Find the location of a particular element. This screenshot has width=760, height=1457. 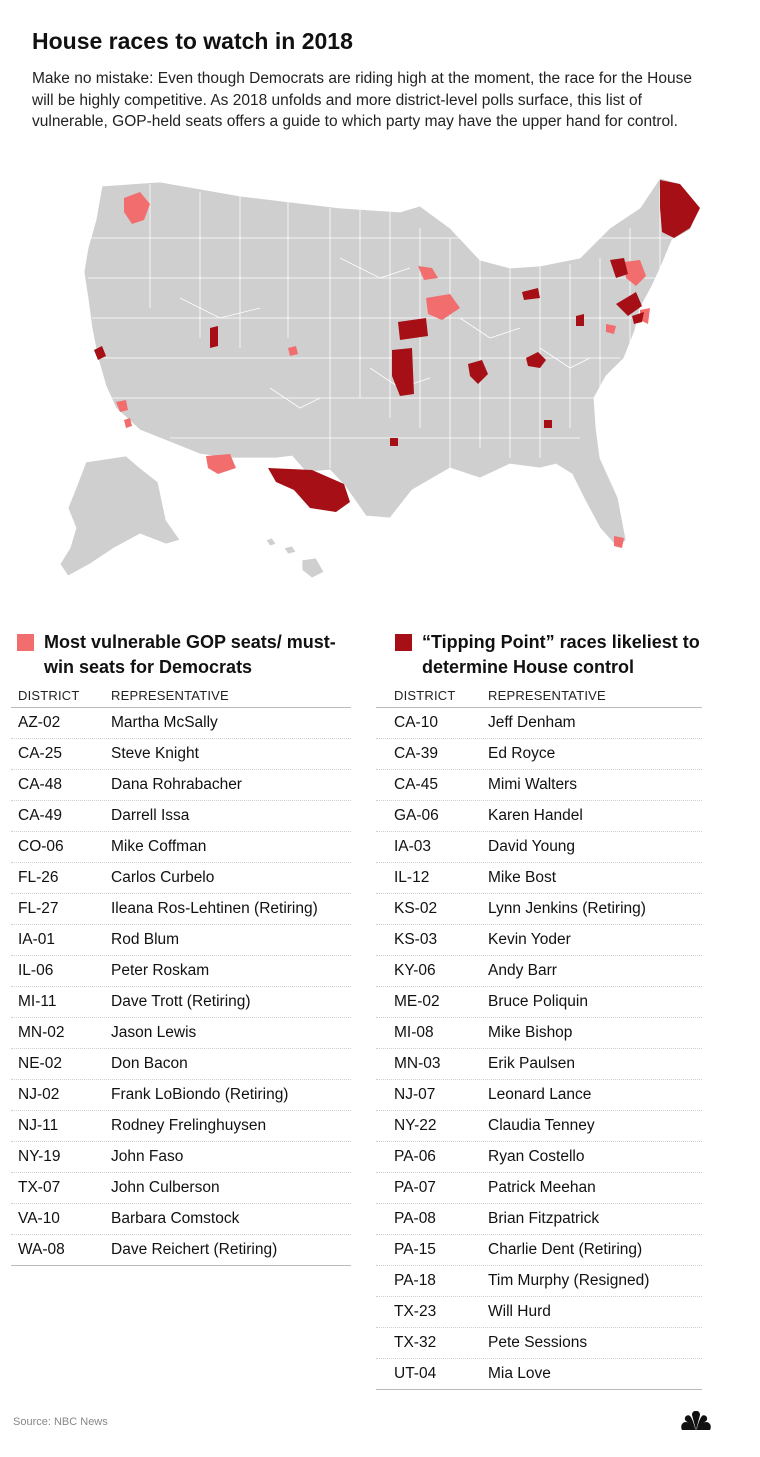

district-cell: PA-08 is located at coordinates (415, 1218).